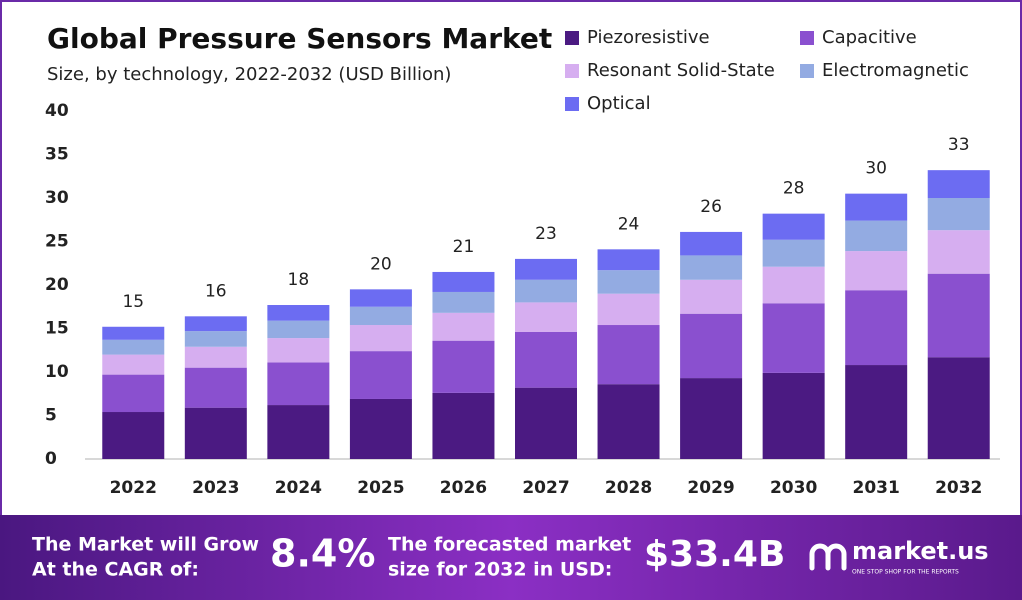 The height and width of the screenshot is (600, 1022). What do you see at coordinates (711, 207) in the screenshot?
I see `total-label: 26` at bounding box center [711, 207].